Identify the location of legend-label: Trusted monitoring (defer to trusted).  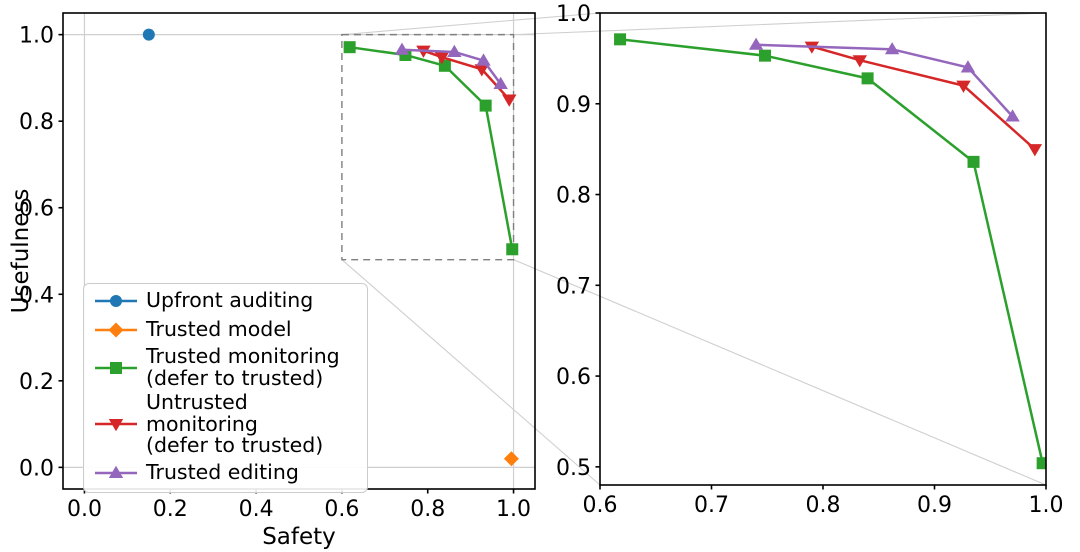
(243, 367).